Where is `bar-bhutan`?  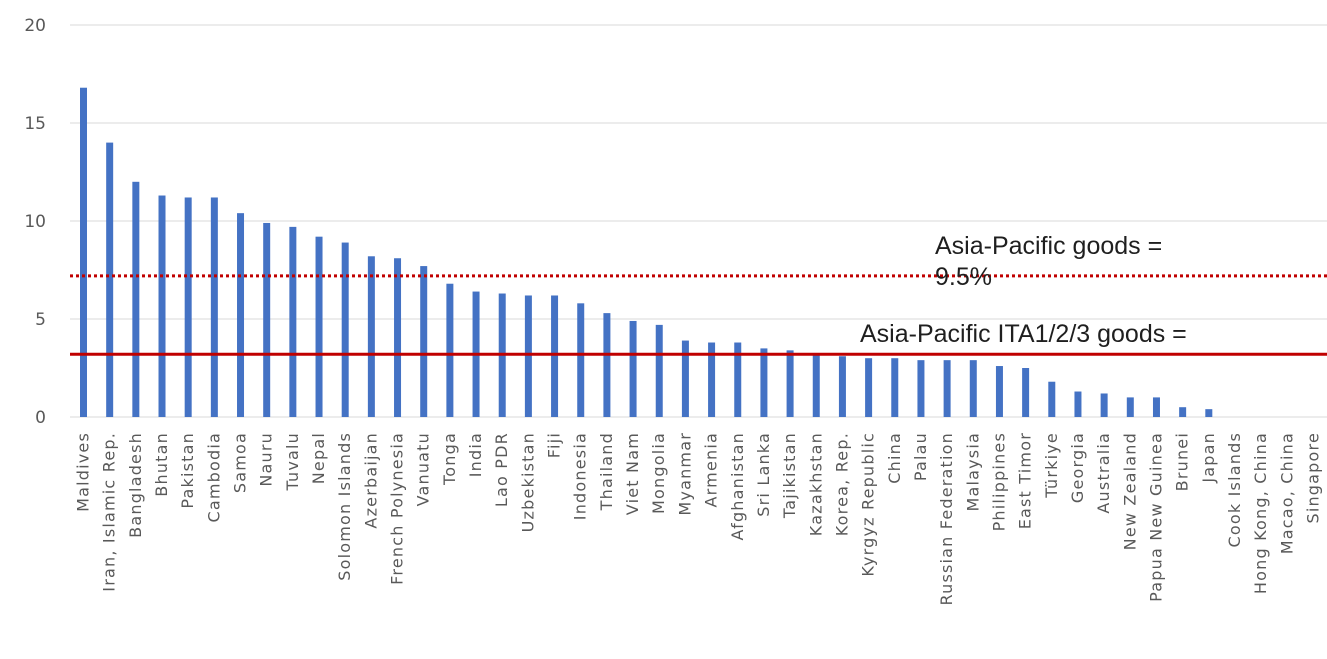 bar-bhutan is located at coordinates (162, 306).